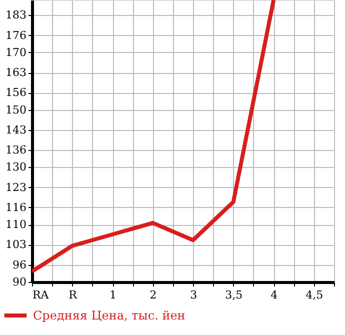  Describe the element at coordinates (274, 295) in the screenshot. I see `x-tick-label: 4` at that location.